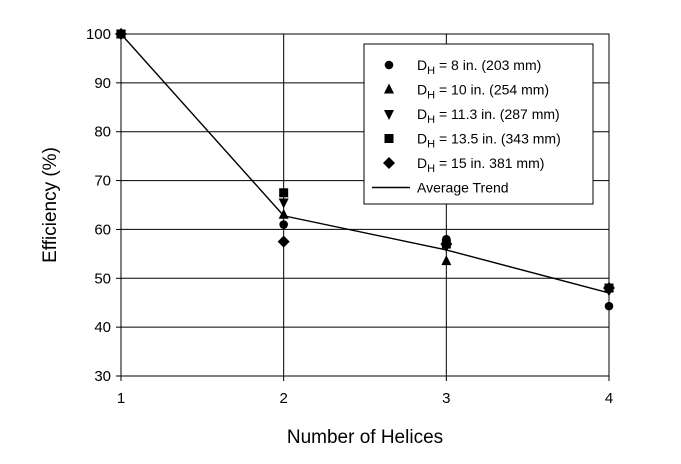 Image resolution: width=681 pixels, height=464 pixels. What do you see at coordinates (102, 327) in the screenshot?
I see `y-tick-label: 40` at bounding box center [102, 327].